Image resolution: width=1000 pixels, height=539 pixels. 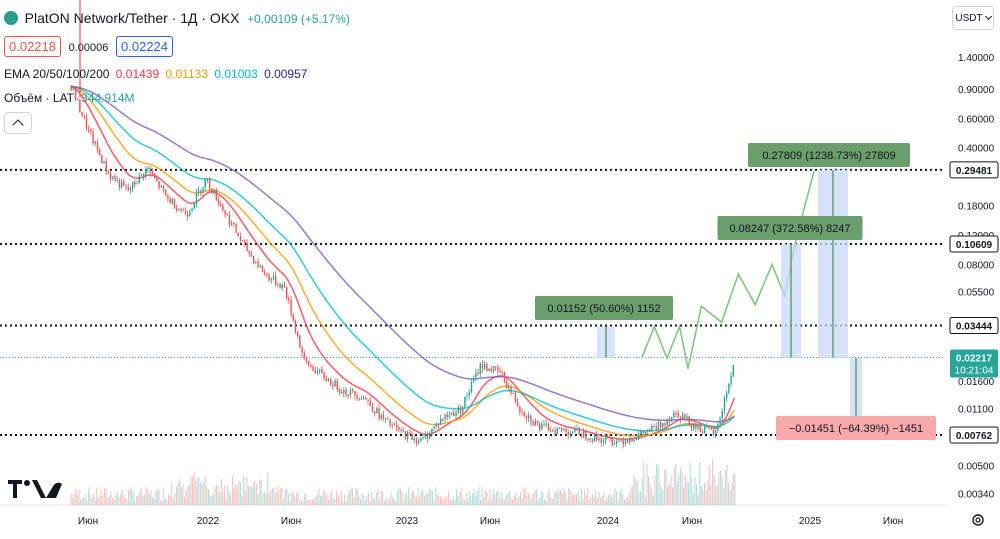 What do you see at coordinates (974, 245) in the screenshot?
I see `level-price-label: 0.10609` at bounding box center [974, 245].